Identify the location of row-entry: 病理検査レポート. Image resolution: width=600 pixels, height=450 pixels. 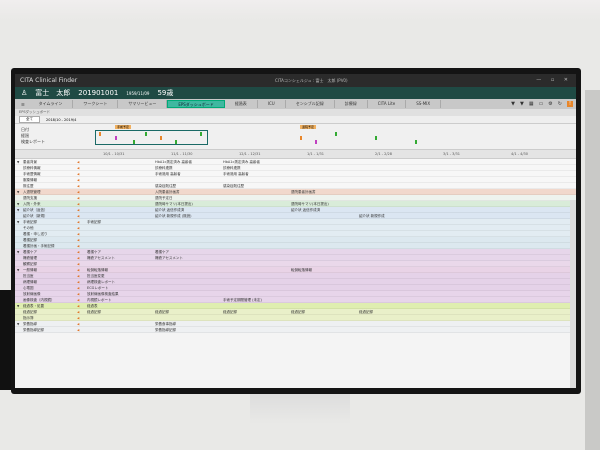
(101, 282).